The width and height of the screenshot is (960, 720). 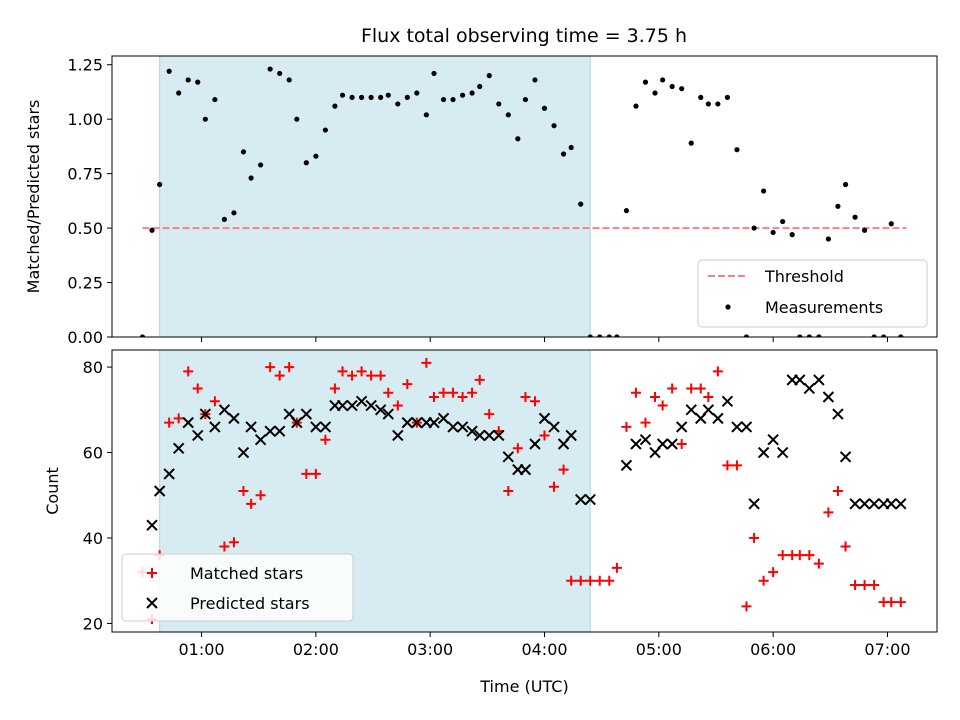 What do you see at coordinates (659, 649) in the screenshot?
I see `x-tick-label: 05:00` at bounding box center [659, 649].